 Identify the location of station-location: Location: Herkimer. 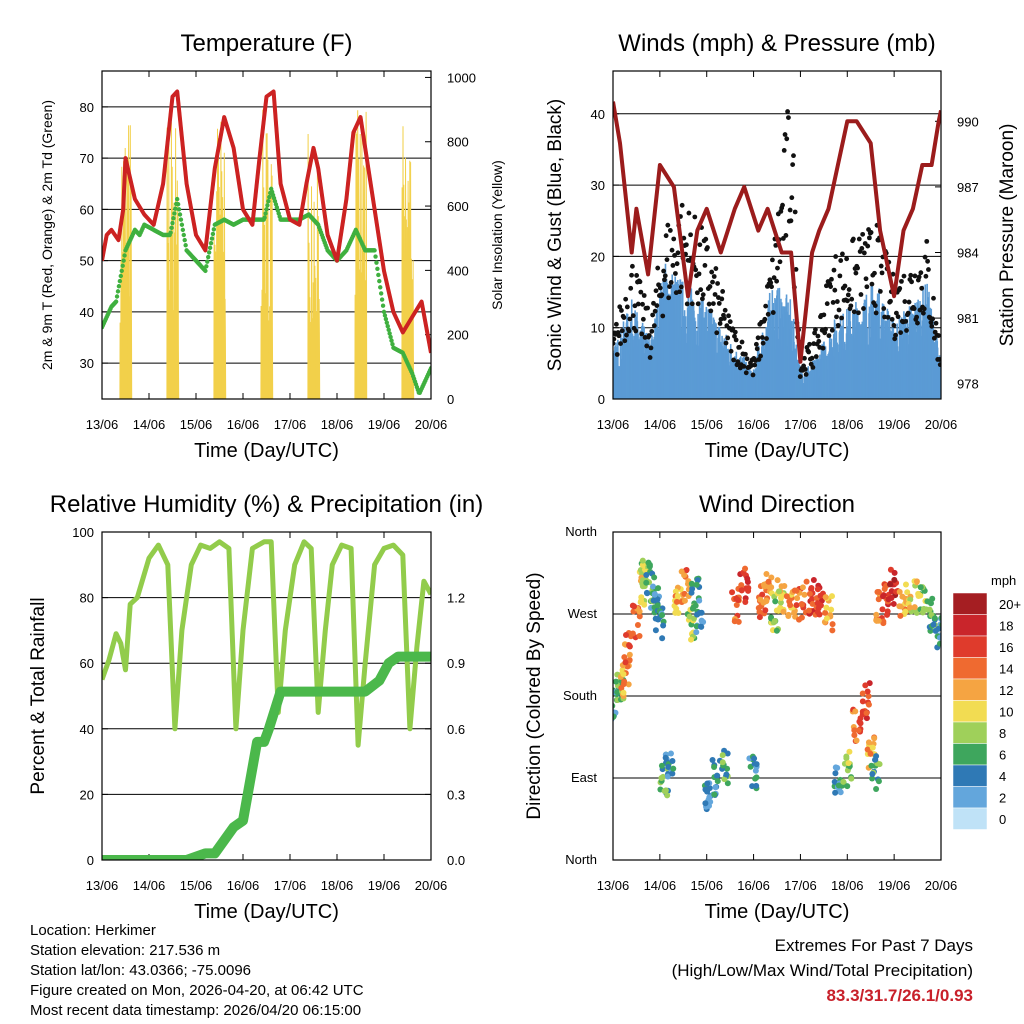
(93, 930).